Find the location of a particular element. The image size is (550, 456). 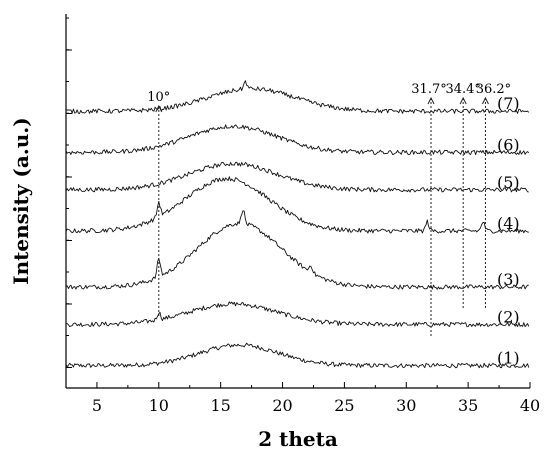

x-tick-label: 10 is located at coordinates (159, 405).